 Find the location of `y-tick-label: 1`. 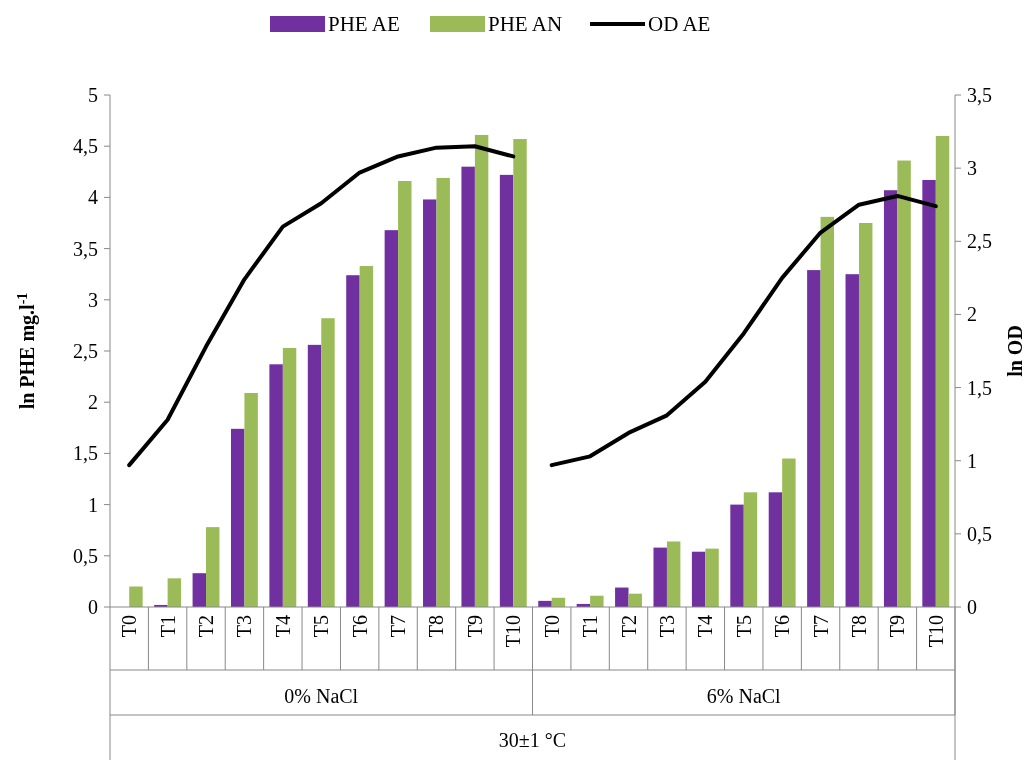

y-tick-label: 1 is located at coordinates (93, 504).